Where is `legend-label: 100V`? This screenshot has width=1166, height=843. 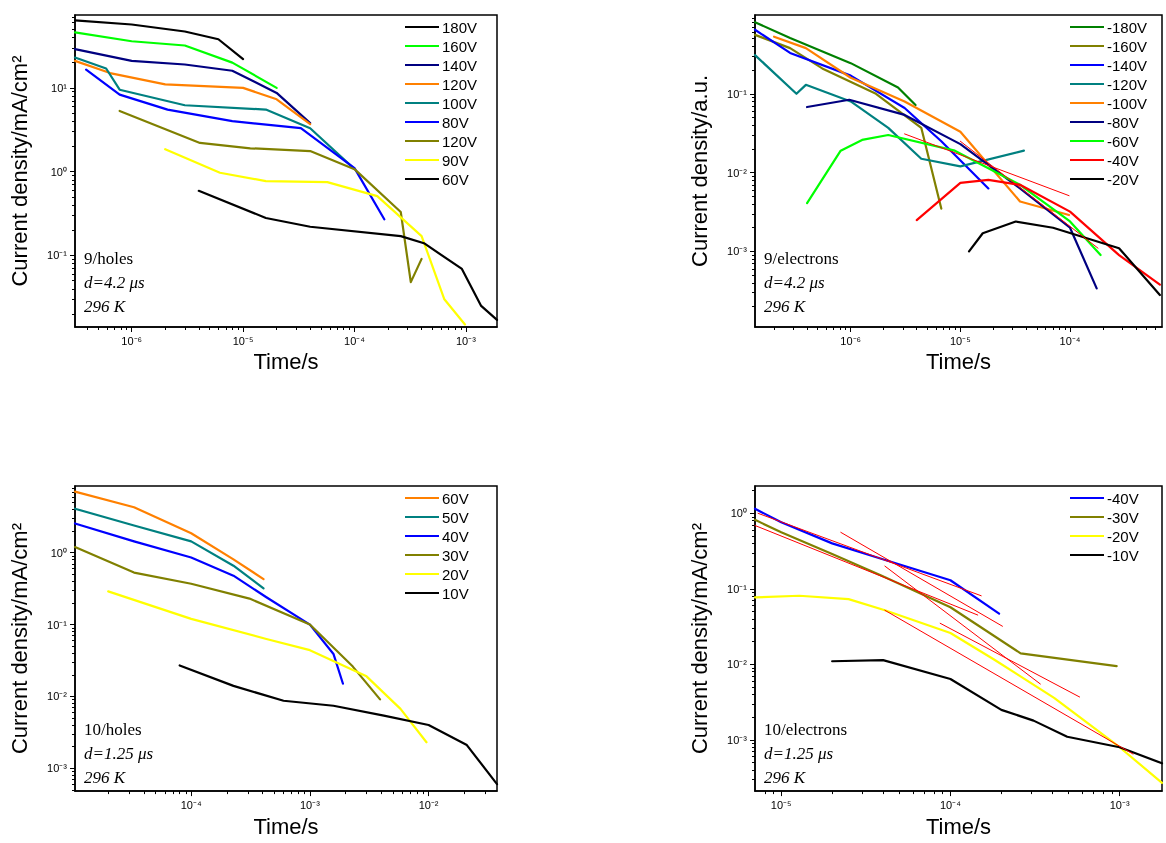 legend-label: 100V is located at coordinates (460, 103).